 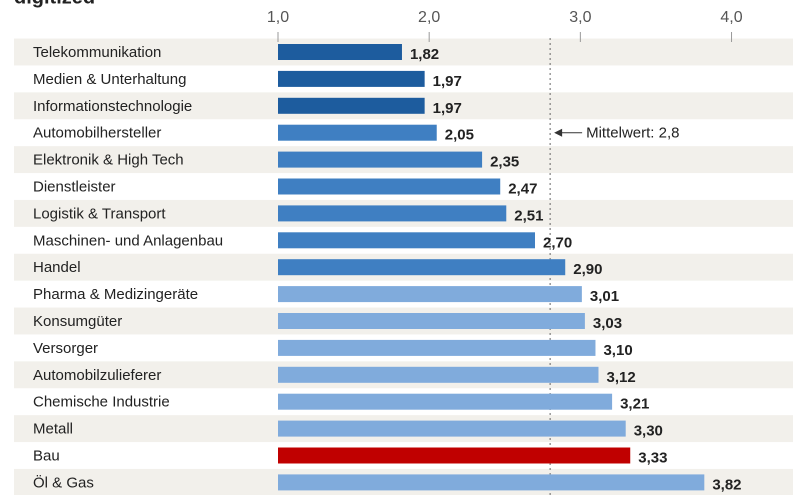 I want to click on value-label: 3,03, so click(x=607, y=323).